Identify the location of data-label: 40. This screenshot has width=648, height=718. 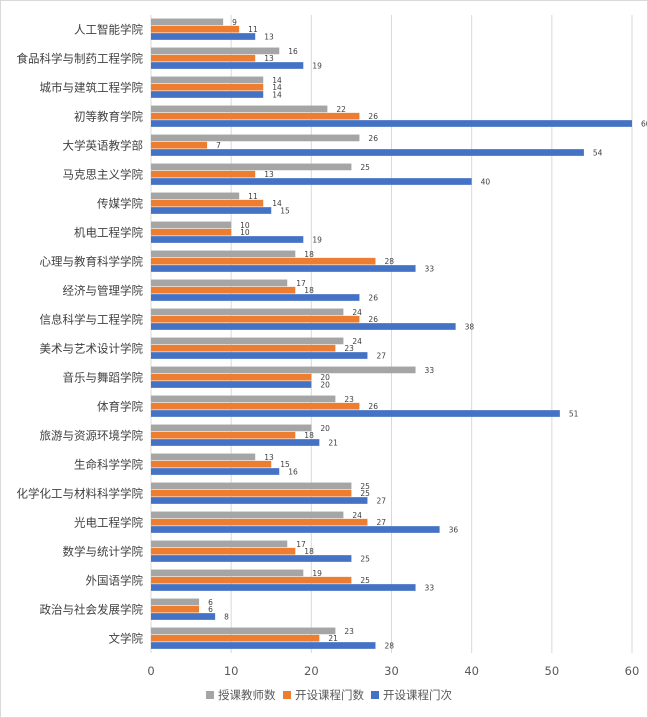
(486, 181).